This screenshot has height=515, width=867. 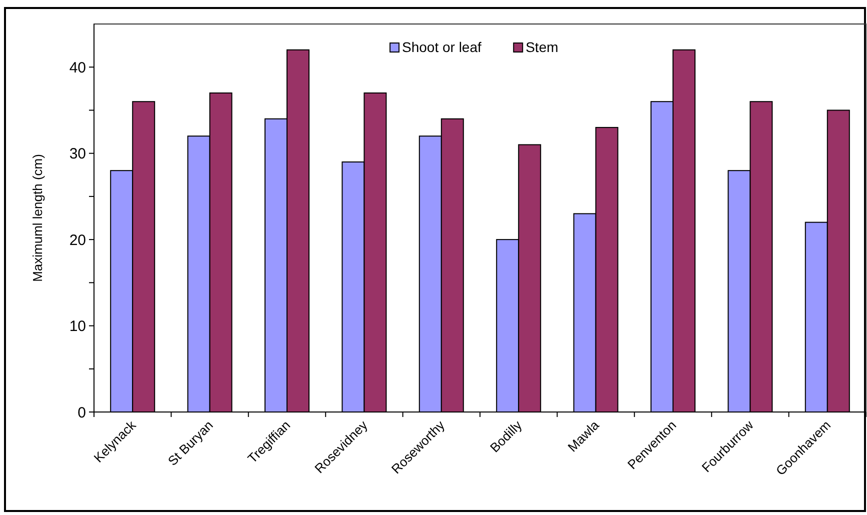 I want to click on y-tick-label: 0, so click(x=82, y=413).